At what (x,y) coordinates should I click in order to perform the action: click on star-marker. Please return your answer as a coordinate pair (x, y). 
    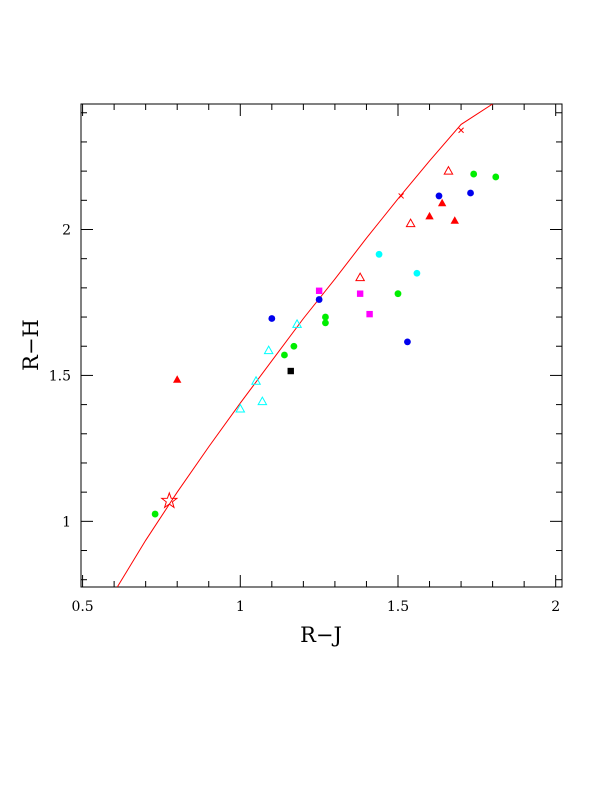
    Looking at the image, I should click on (169, 500).